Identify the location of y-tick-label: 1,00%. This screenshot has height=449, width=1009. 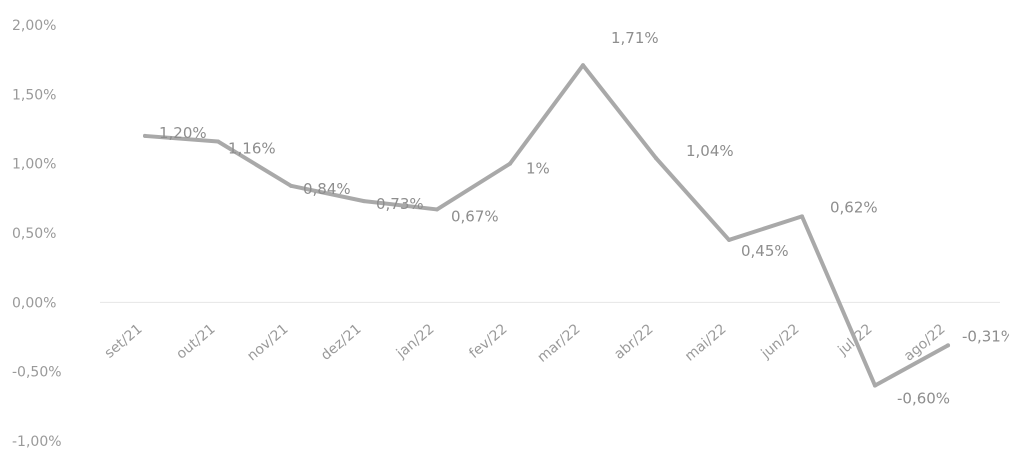
(34, 165).